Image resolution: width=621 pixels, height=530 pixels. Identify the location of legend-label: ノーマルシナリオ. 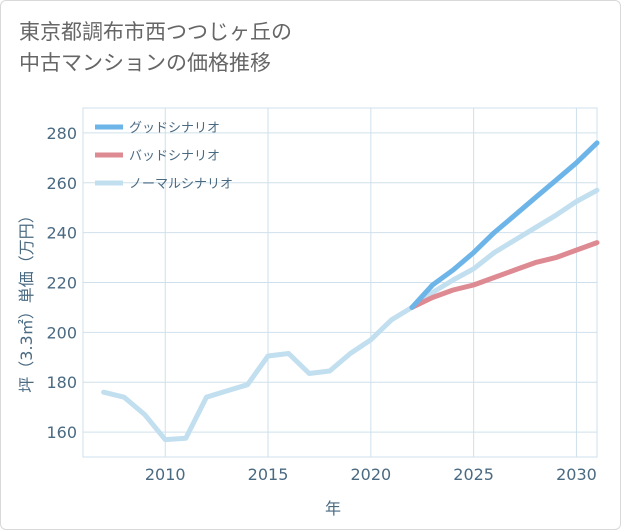
(181, 184).